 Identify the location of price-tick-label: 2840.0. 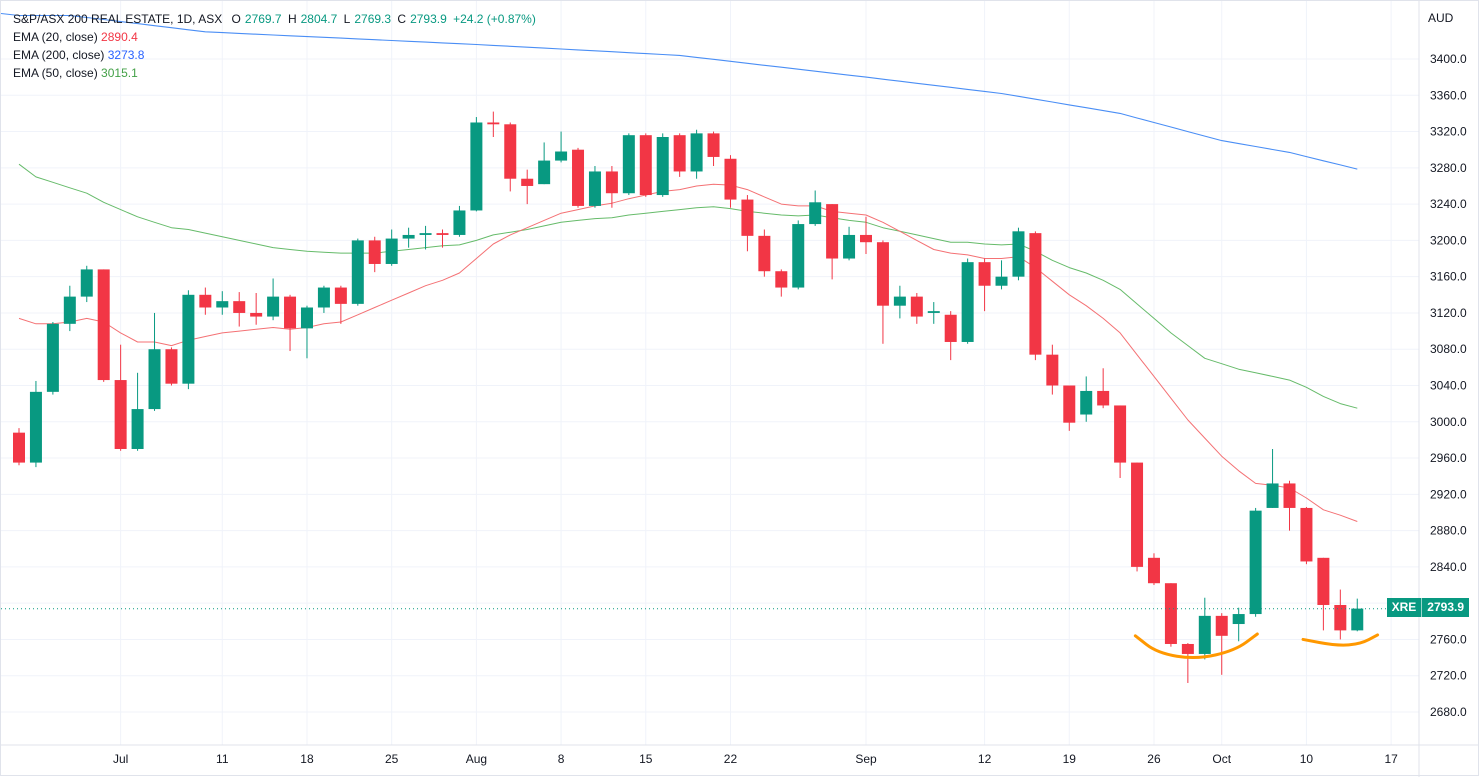
(1448, 567).